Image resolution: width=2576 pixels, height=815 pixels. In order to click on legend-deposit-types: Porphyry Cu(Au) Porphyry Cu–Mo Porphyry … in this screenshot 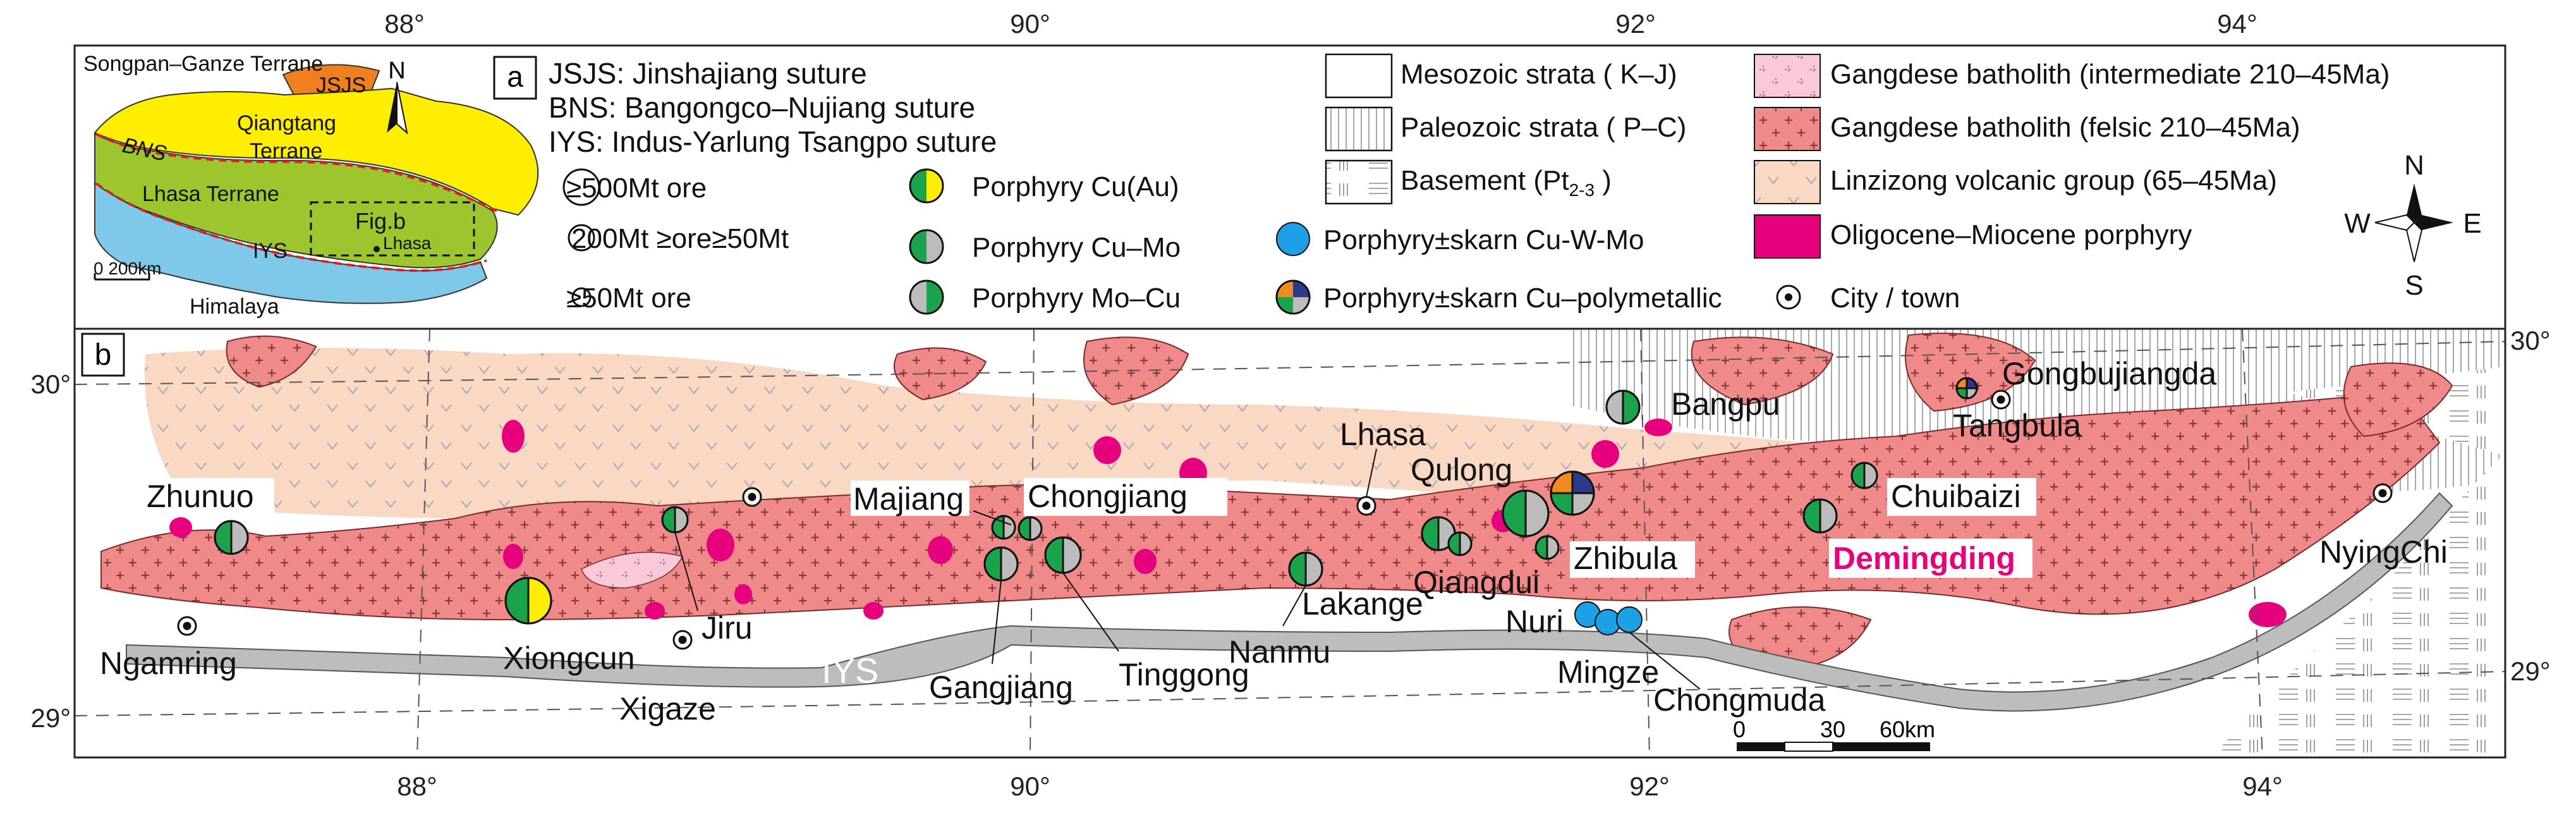, I will do `click(1315, 241)`.